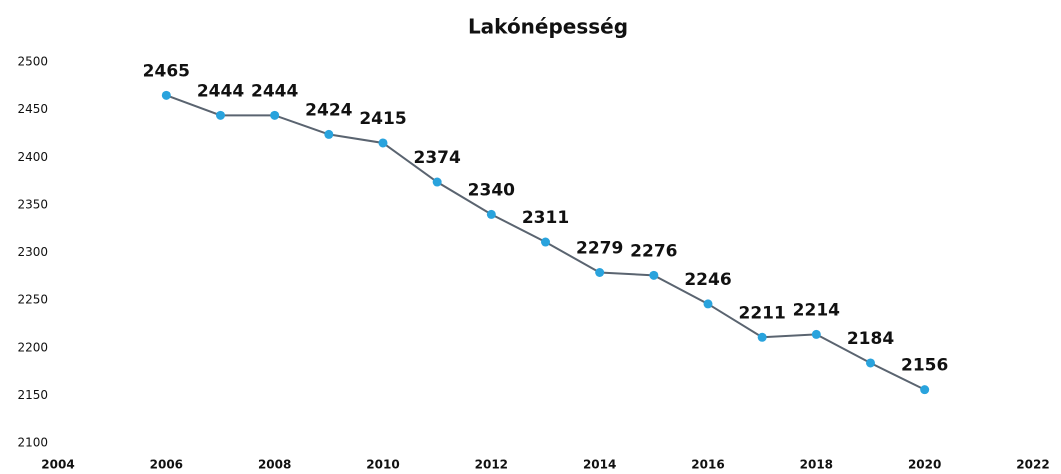 This screenshot has width=1061, height=474. What do you see at coordinates (274, 465) in the screenshot?
I see `x-tick-label: 2008` at bounding box center [274, 465].